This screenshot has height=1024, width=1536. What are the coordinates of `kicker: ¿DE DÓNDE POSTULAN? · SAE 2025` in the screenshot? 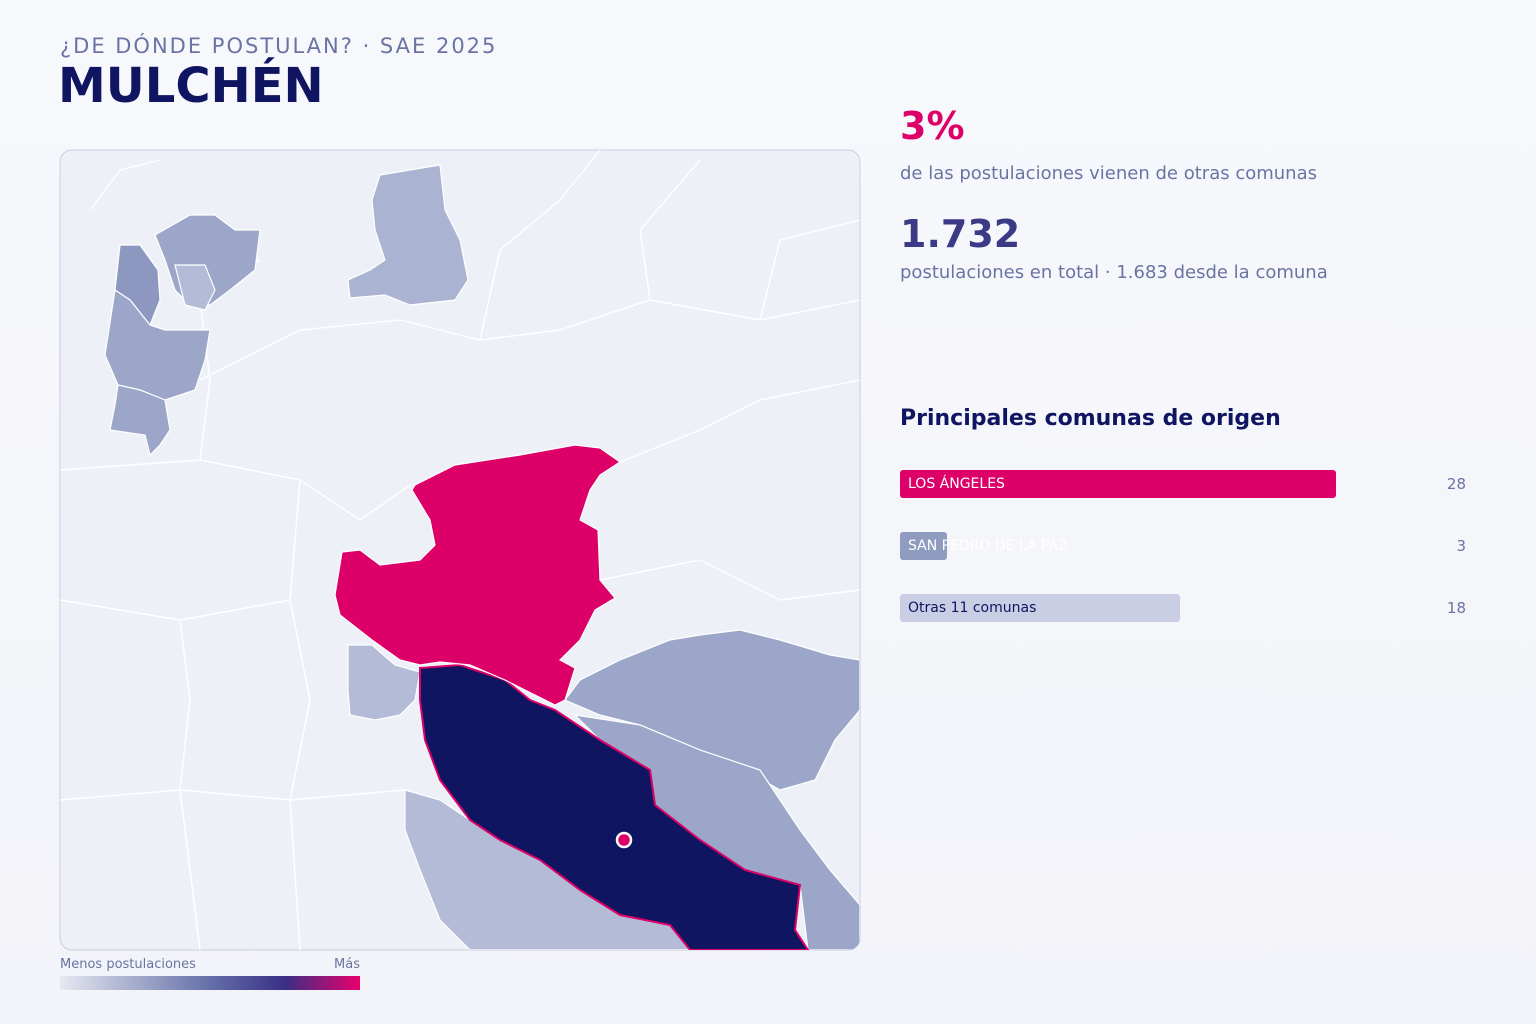 It's located at (279, 46).